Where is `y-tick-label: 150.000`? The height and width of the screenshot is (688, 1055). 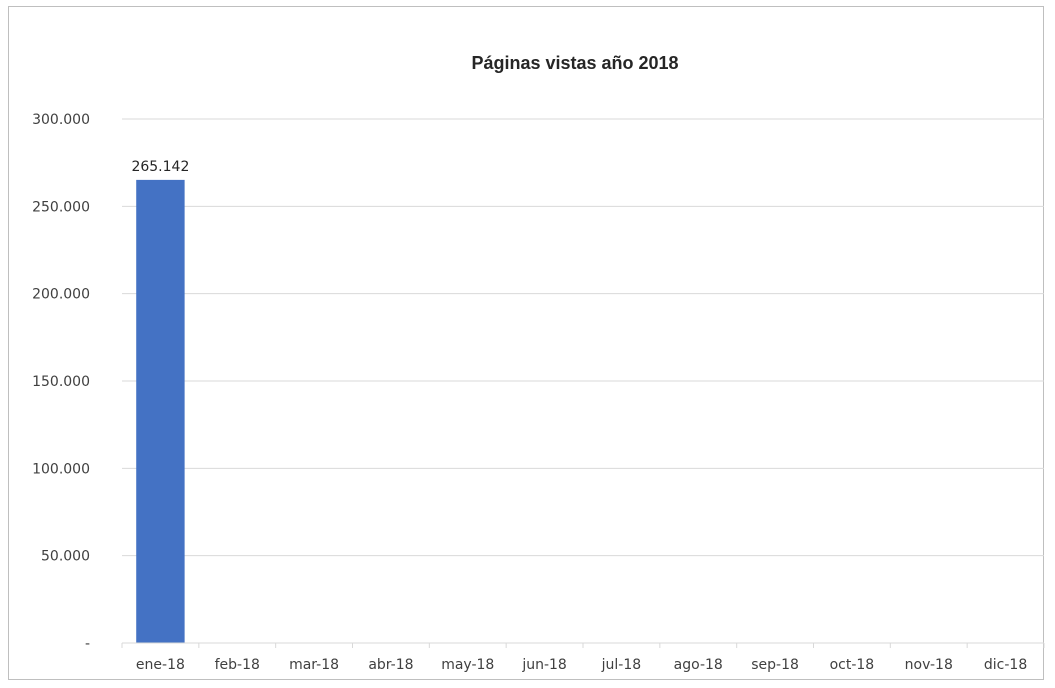
y-tick-label: 150.000 is located at coordinates (61, 382).